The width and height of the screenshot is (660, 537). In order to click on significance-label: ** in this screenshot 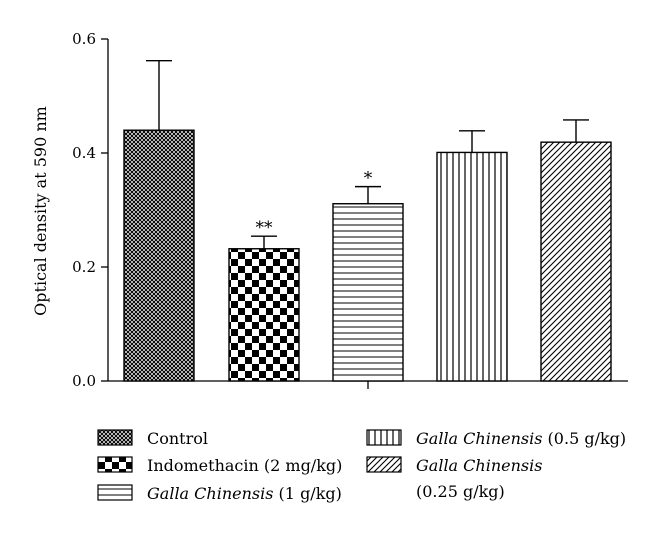, I will do `click(265, 228)`.